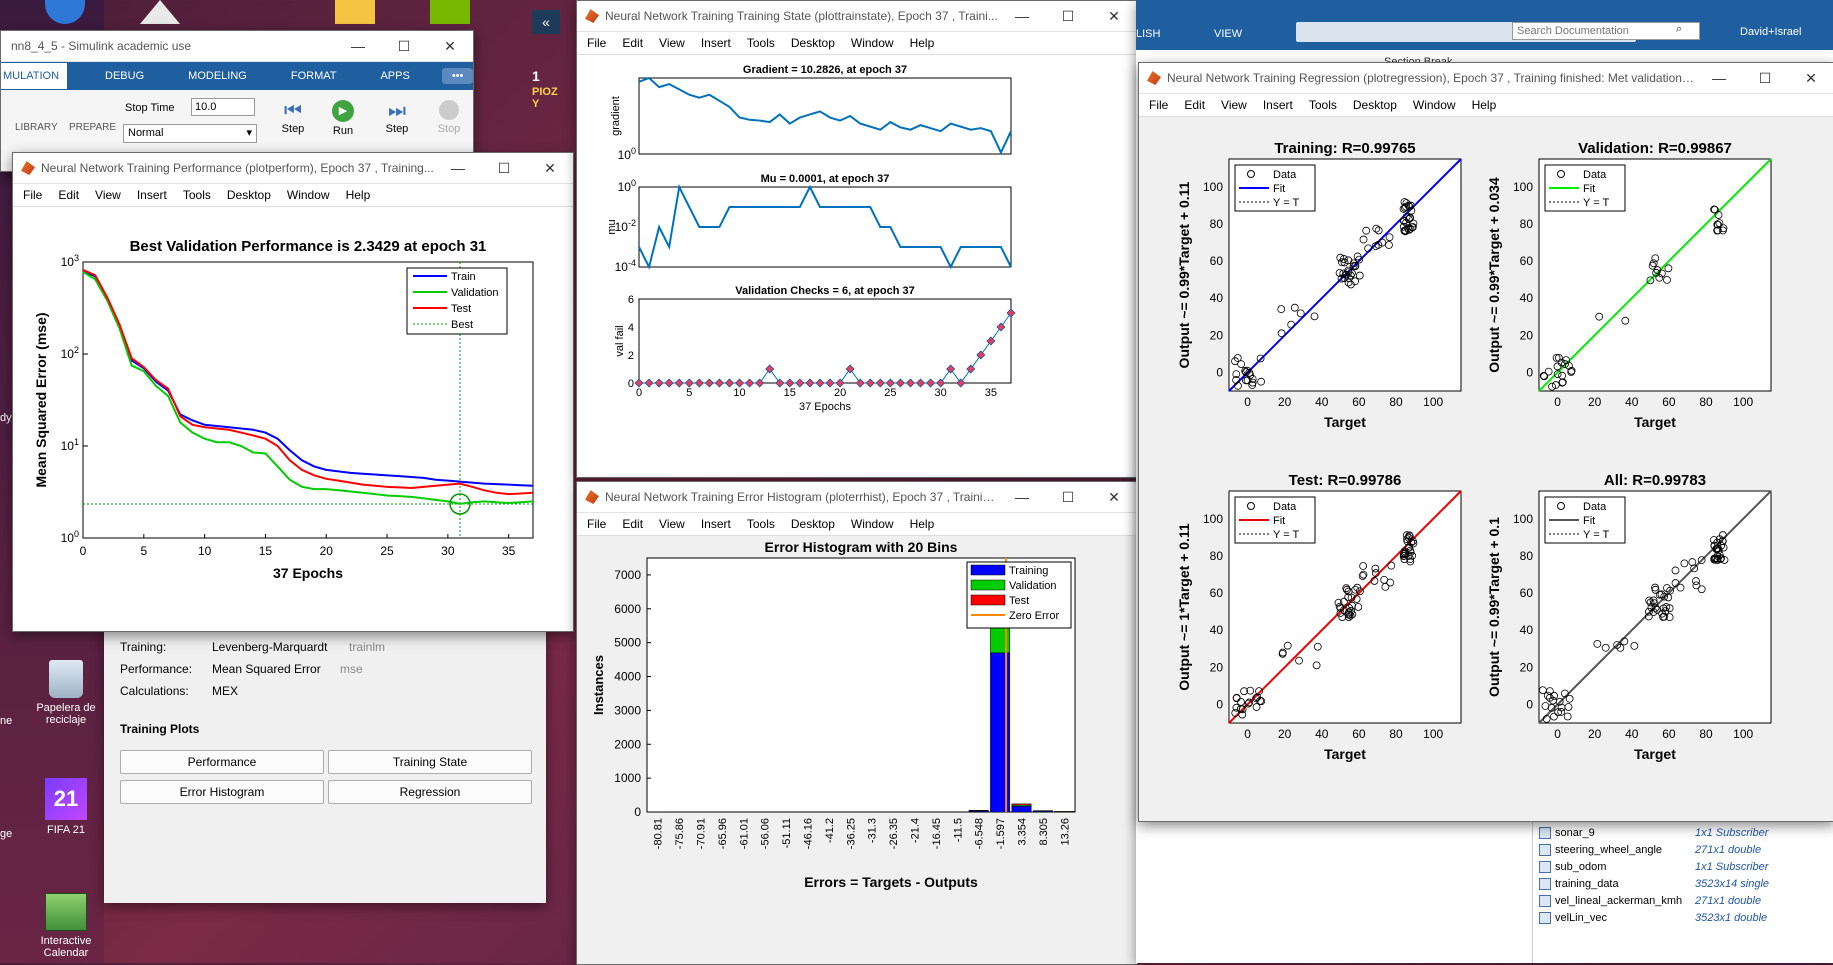  What do you see at coordinates (1247, 734) in the screenshot?
I see `x-tick-label: 0` at bounding box center [1247, 734].